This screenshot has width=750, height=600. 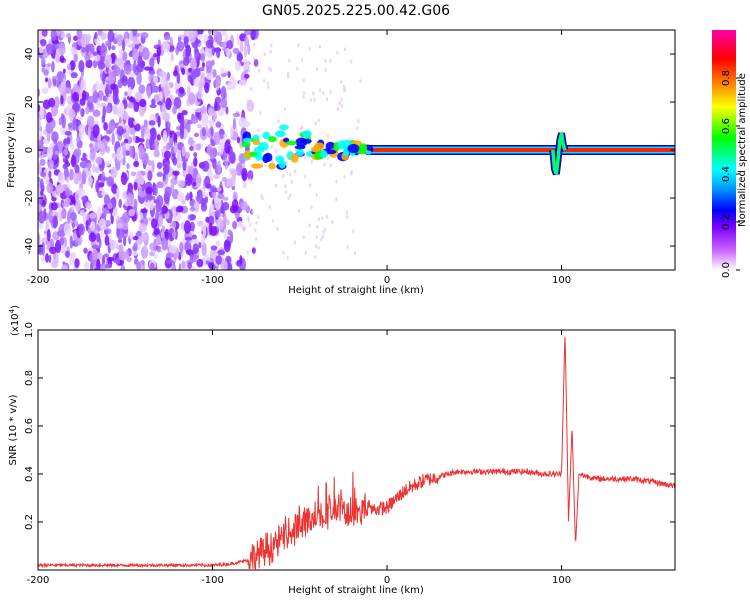 What do you see at coordinates (356, 11) in the screenshot?
I see `chart-title: GN05.2025.225.00.42.G06` at bounding box center [356, 11].